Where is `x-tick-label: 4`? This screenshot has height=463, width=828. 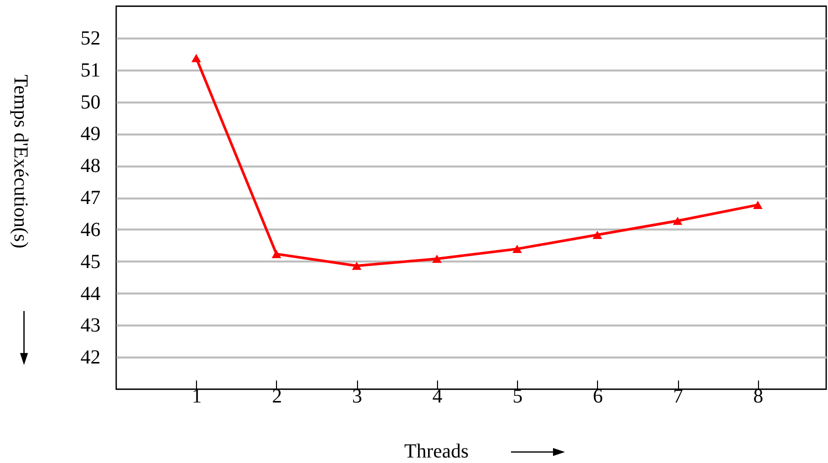 x-tick-label: 4 is located at coordinates (437, 397).